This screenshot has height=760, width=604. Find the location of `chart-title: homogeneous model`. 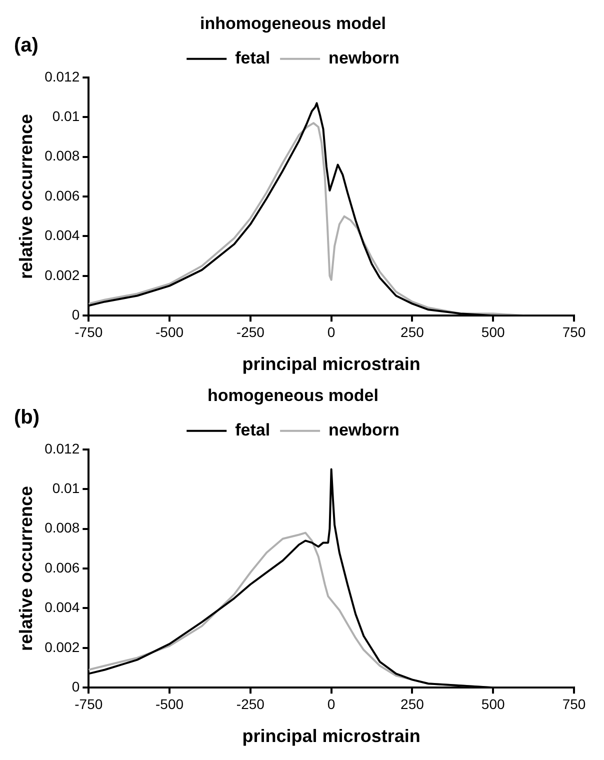

chart-title: homogeneous model is located at coordinates (293, 395).